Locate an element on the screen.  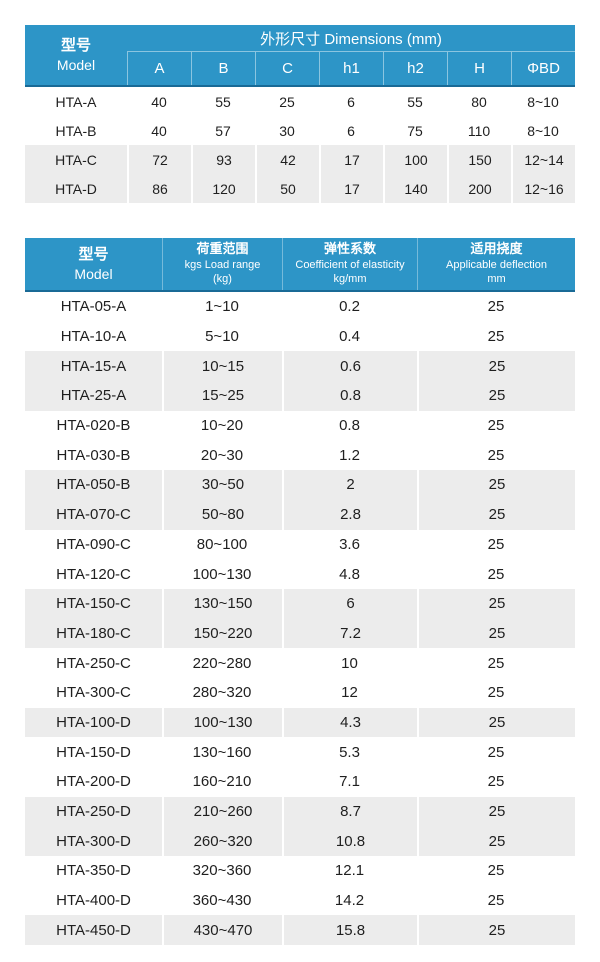
load-range-cell: 5~10 is located at coordinates (222, 337).